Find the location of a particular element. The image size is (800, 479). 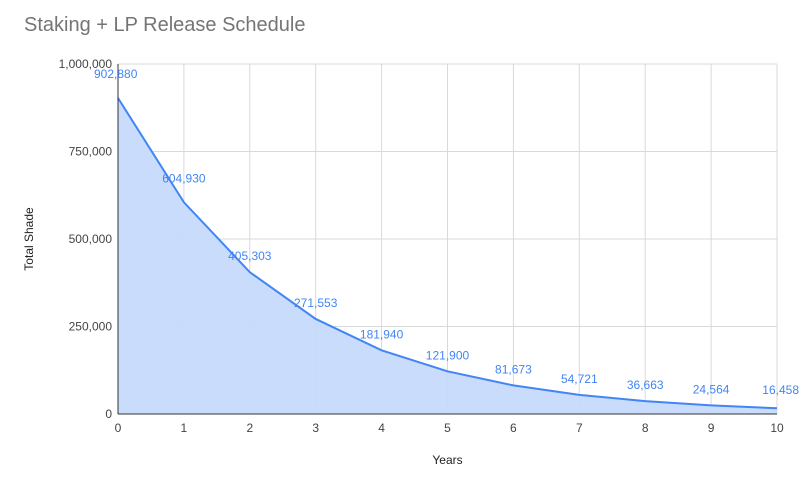

y-tick-label: 750,000 is located at coordinates (91, 152).